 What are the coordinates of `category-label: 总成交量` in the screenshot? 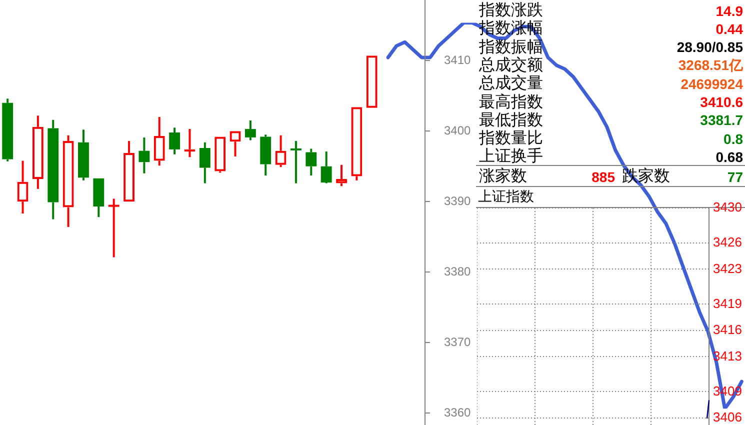 It's located at (511, 82).